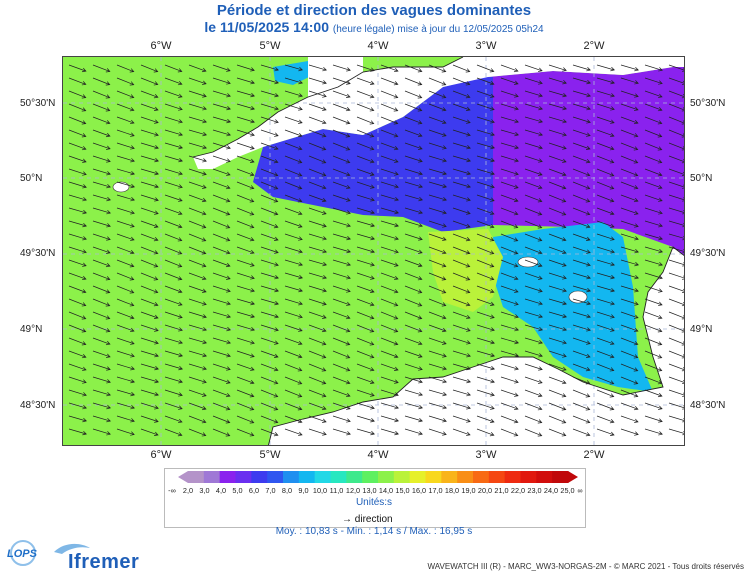  What do you see at coordinates (183, 477) in the screenshot?
I see `colorbar-min-arrow` at bounding box center [183, 477].